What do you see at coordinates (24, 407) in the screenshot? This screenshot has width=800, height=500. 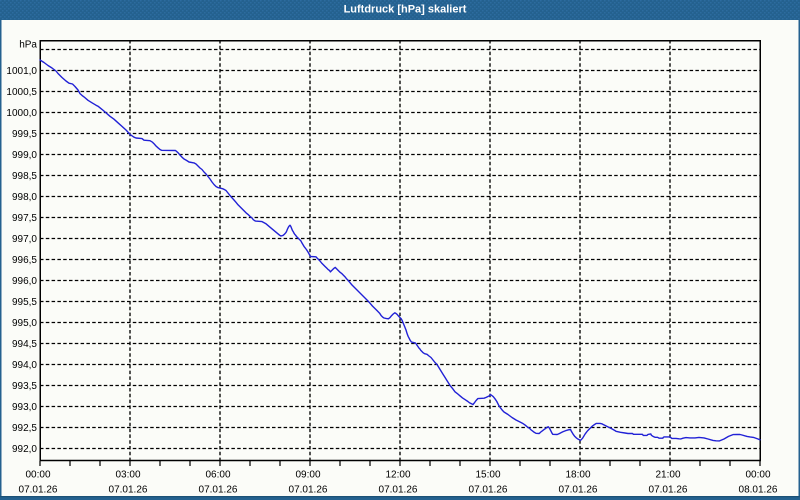 I see `svg-text: 993,0` at bounding box center [24, 407].